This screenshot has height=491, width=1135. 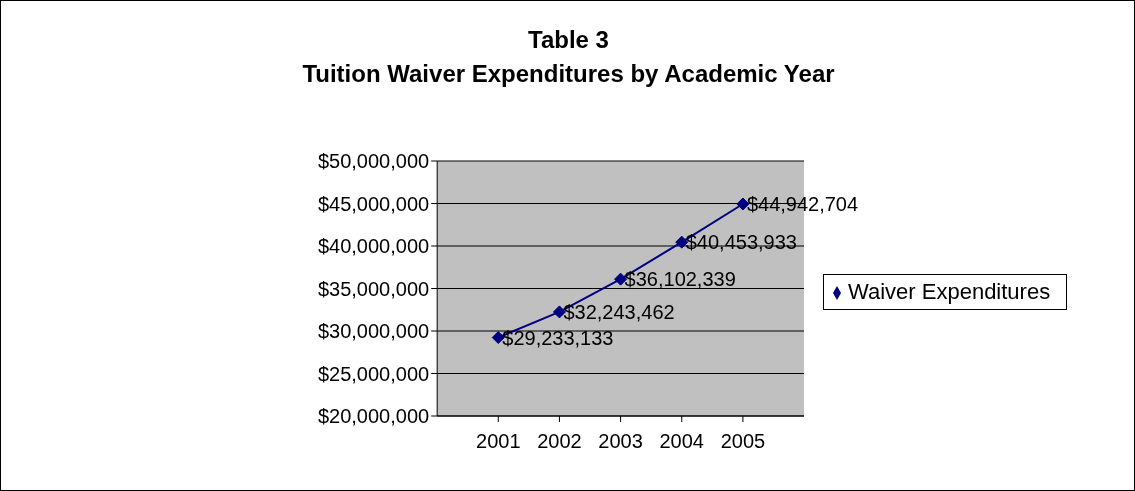 What do you see at coordinates (620, 441) in the screenshot?
I see `x-tick-label: 2003` at bounding box center [620, 441].